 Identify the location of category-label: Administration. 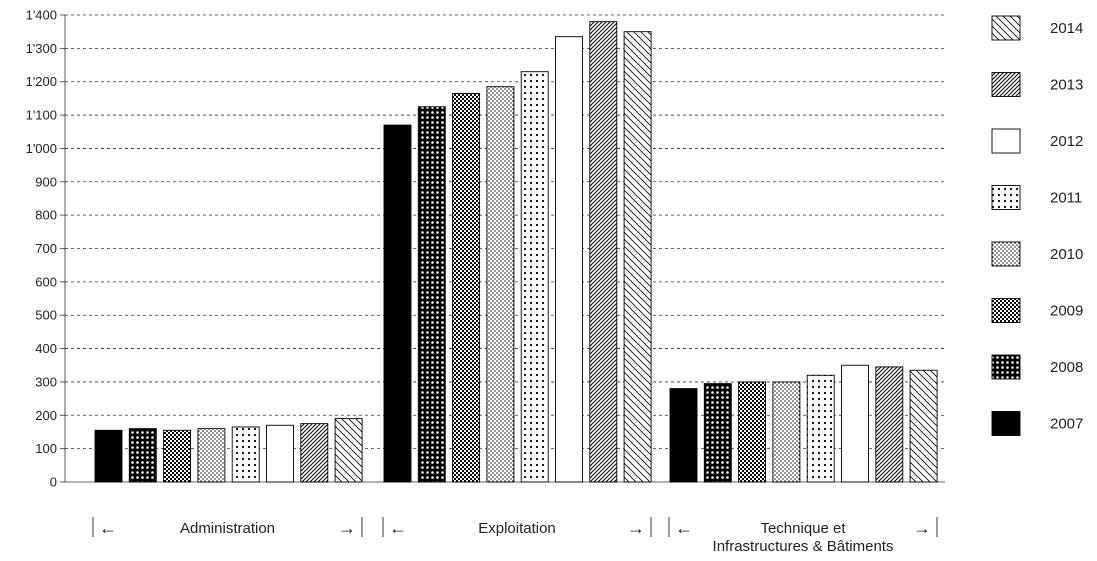
(227, 528).